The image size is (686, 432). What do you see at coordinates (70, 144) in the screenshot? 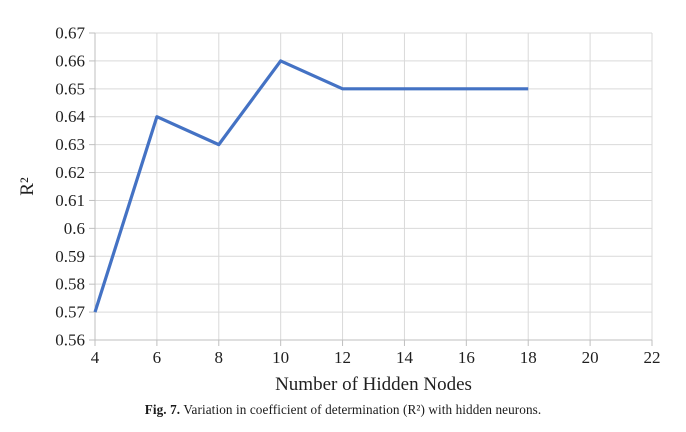
I see `y-tick-label: 0.63` at bounding box center [70, 144].